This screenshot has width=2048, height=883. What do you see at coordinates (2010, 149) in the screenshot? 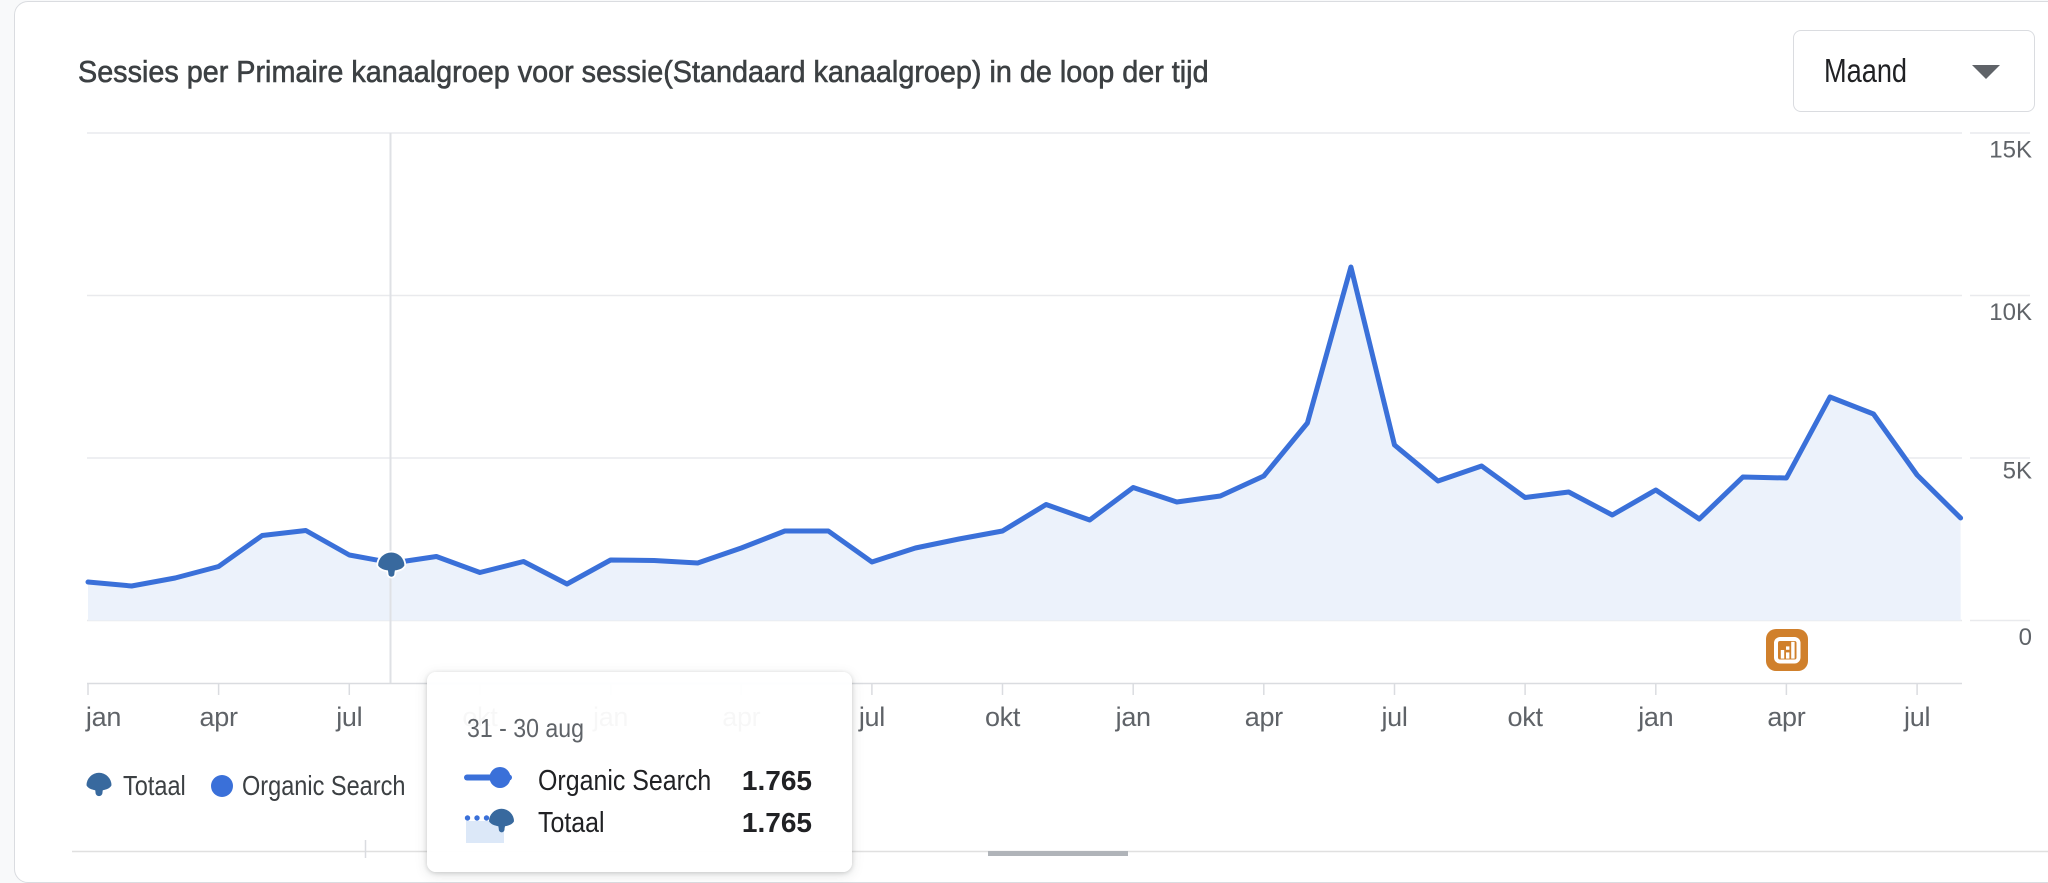
I see `svg-text: 15K` at bounding box center [2010, 149].